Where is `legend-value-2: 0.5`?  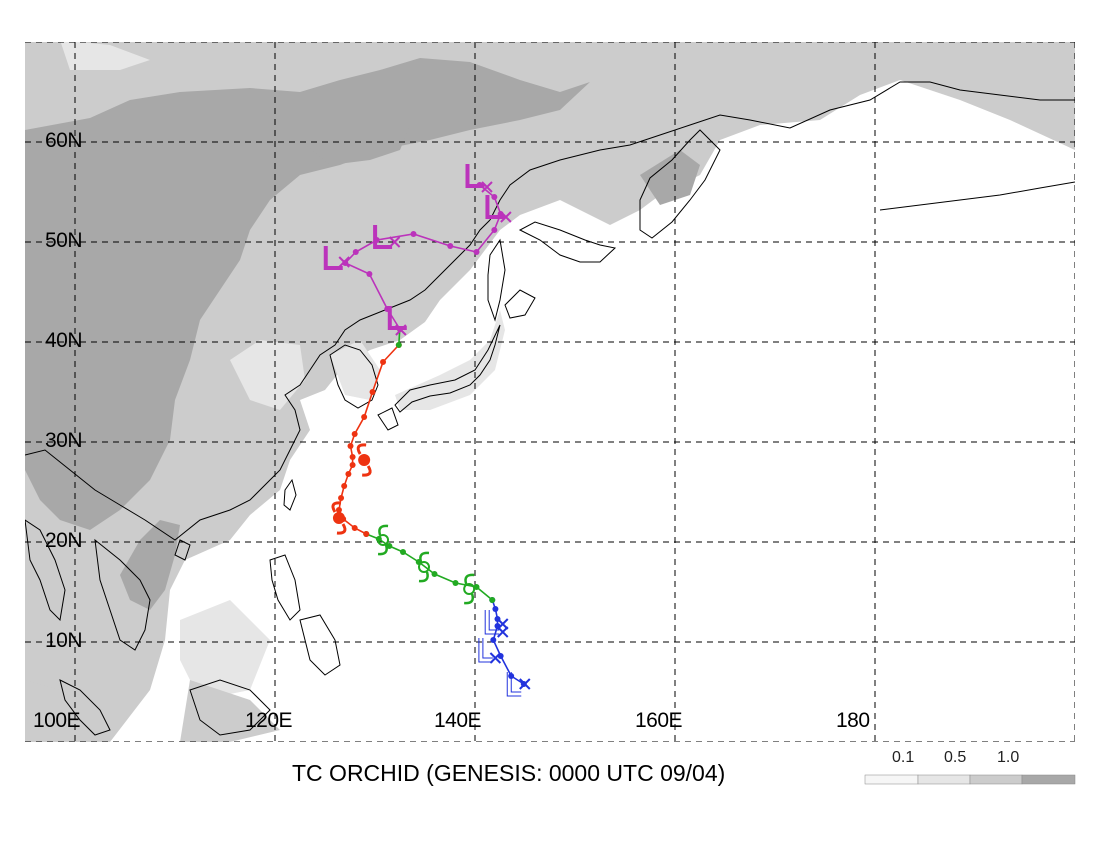 legend-value-2: 0.5 is located at coordinates (955, 757).